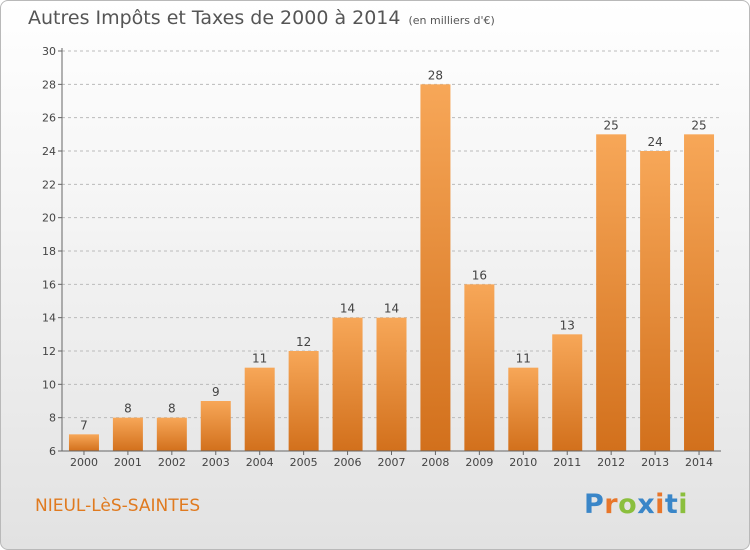 This screenshot has height=550, width=750. What do you see at coordinates (52, 451) in the screenshot?
I see `y-tick-label: 6` at bounding box center [52, 451].